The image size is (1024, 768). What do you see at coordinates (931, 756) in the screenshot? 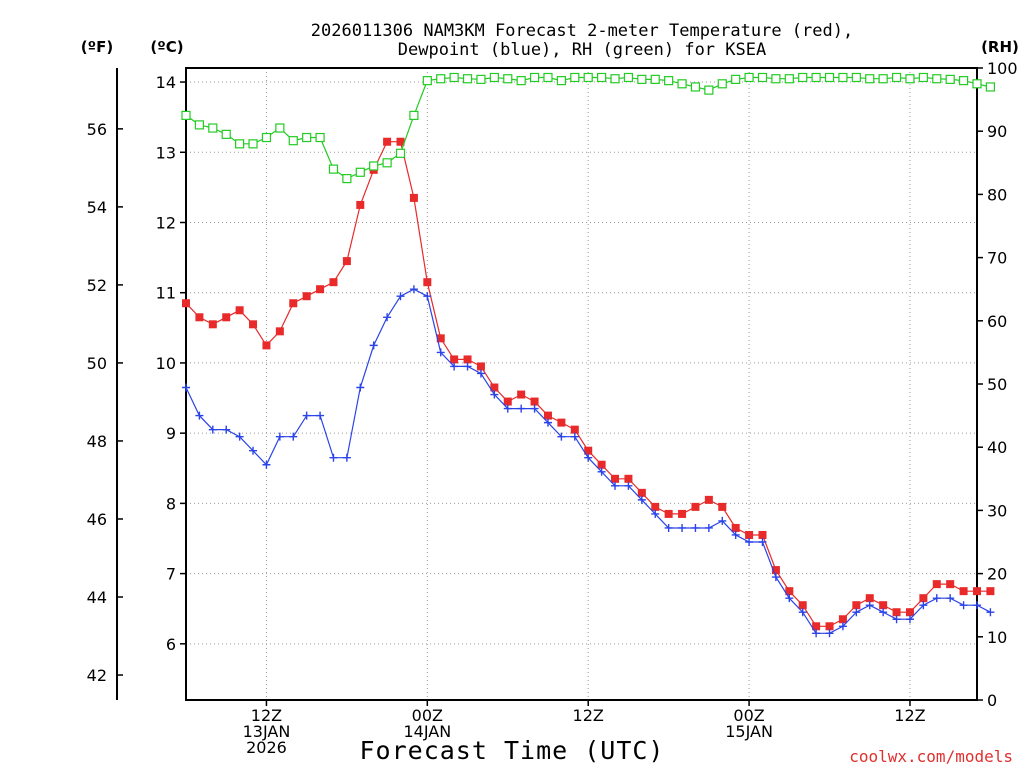
I see `source-credit: coolwx.com/models` at bounding box center [931, 756].